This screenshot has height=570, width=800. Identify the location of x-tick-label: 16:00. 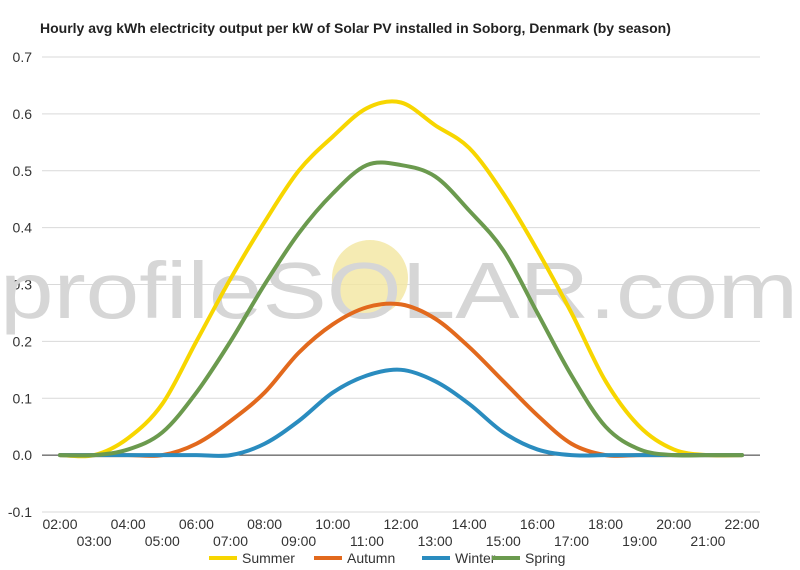
(537, 524).